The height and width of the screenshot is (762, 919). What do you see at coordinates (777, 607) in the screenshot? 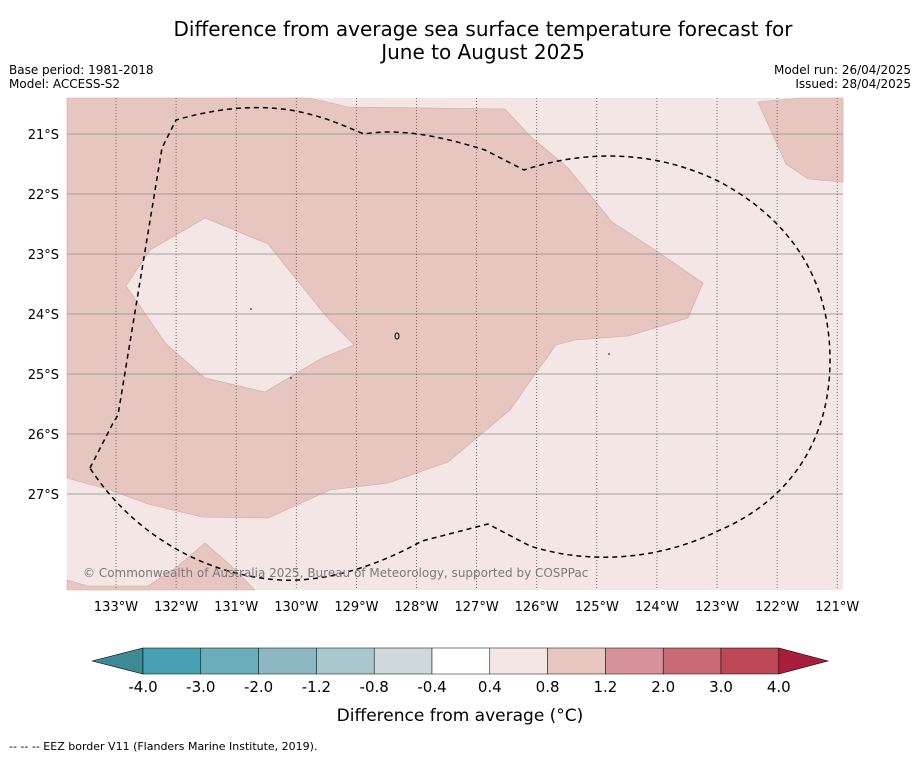
I see `lon-tick-label: 122°W` at bounding box center [777, 607].